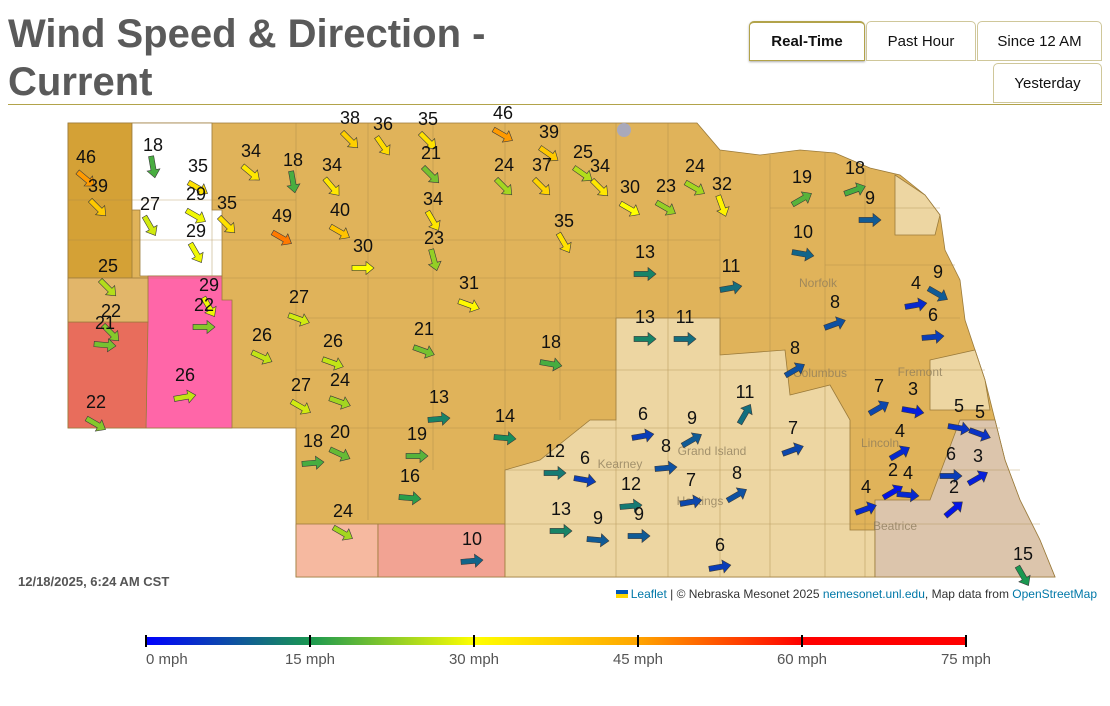 Image resolution: width=1110 pixels, height=706 pixels. I want to click on wind-speed-label: 29, so click(196, 231).